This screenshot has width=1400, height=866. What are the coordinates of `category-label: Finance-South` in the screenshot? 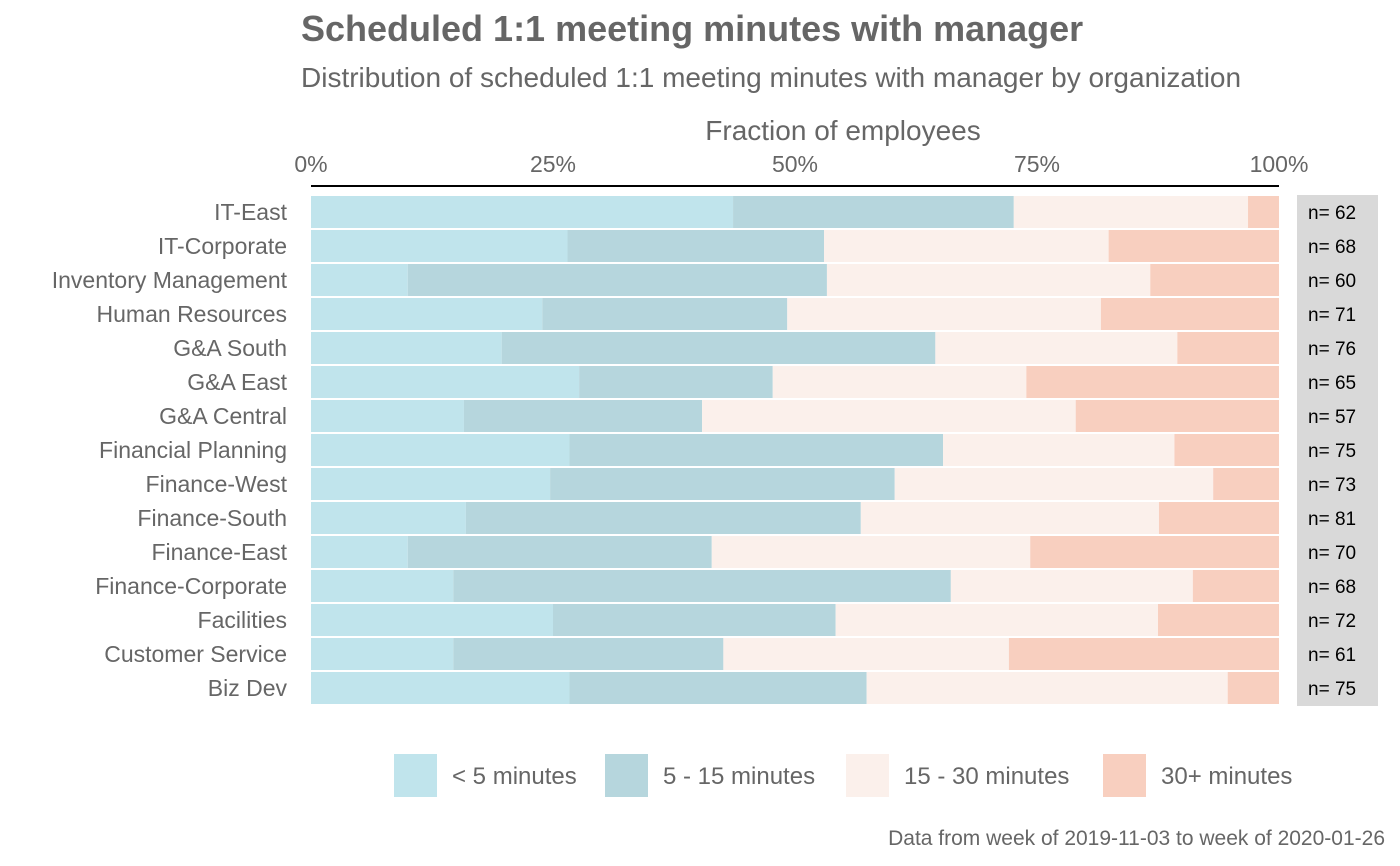 It's located at (212, 518).